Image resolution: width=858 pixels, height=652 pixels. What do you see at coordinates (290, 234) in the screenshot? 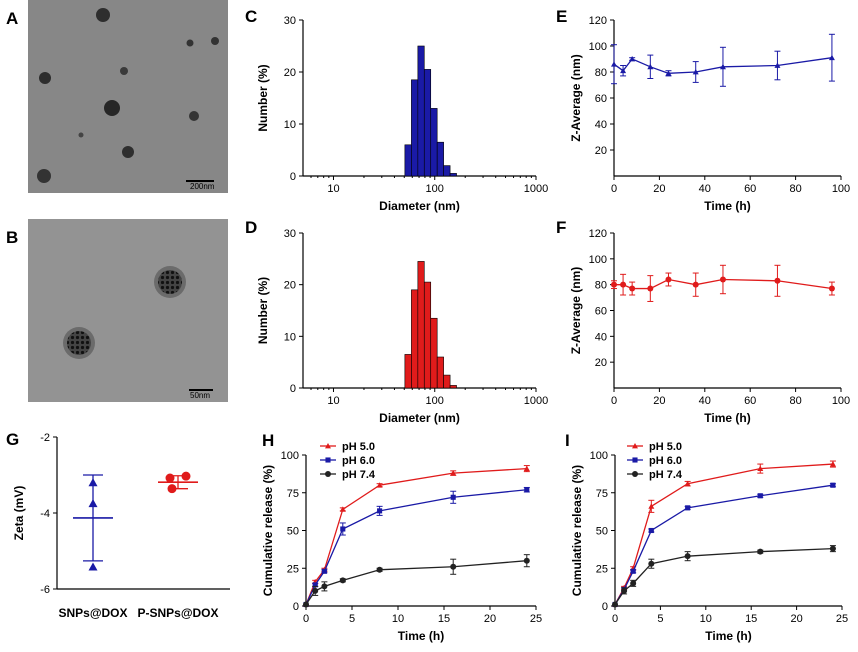
I see `y-tick-label: 30` at bounding box center [290, 234].